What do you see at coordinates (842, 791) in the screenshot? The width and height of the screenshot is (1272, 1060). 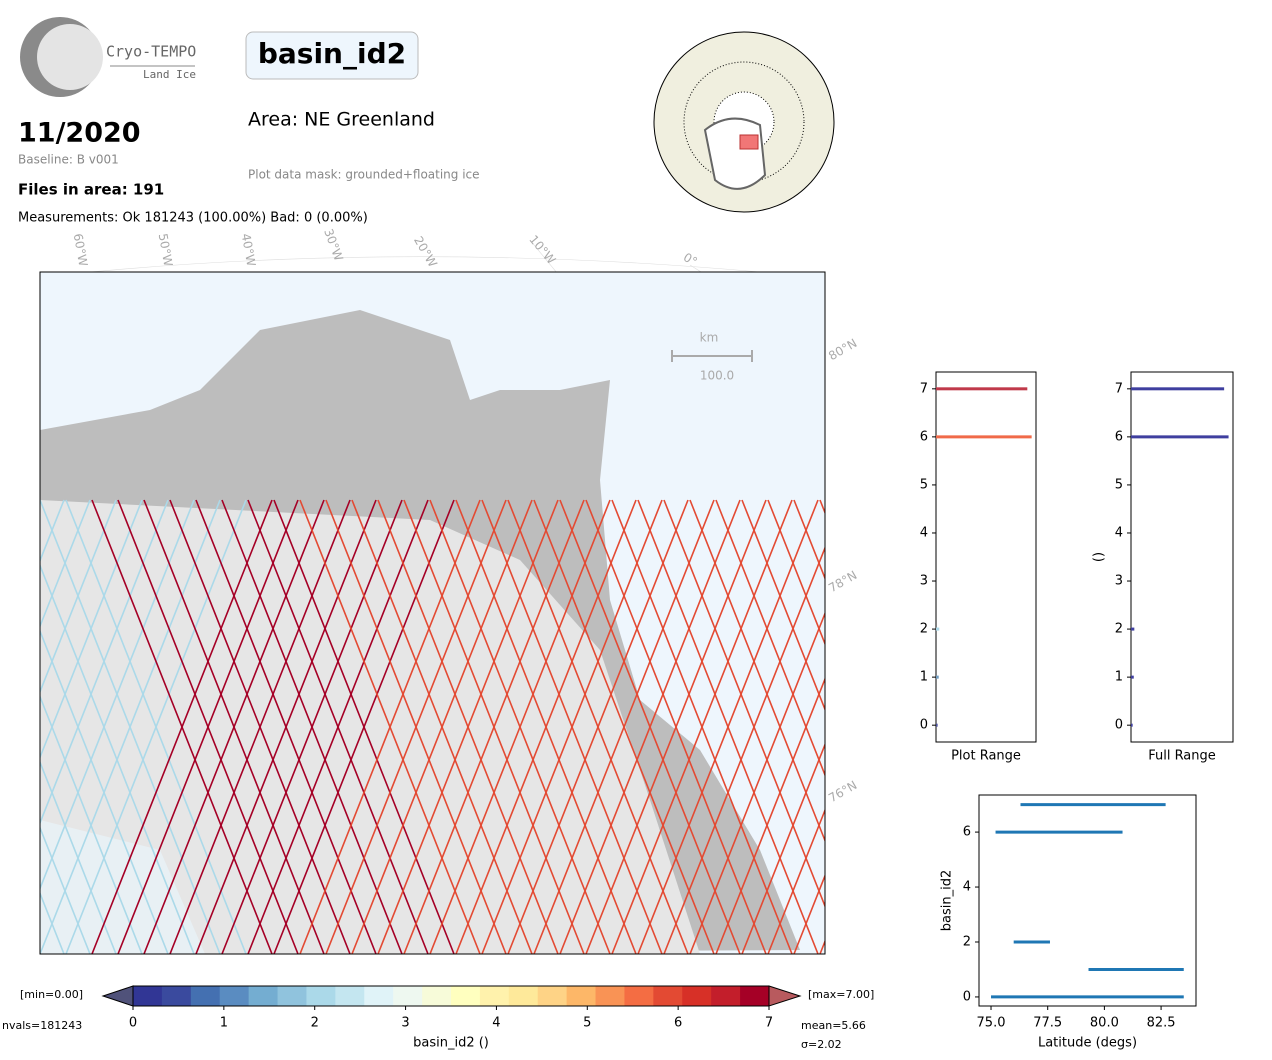 I see `lat-label: 76°N` at bounding box center [842, 791].